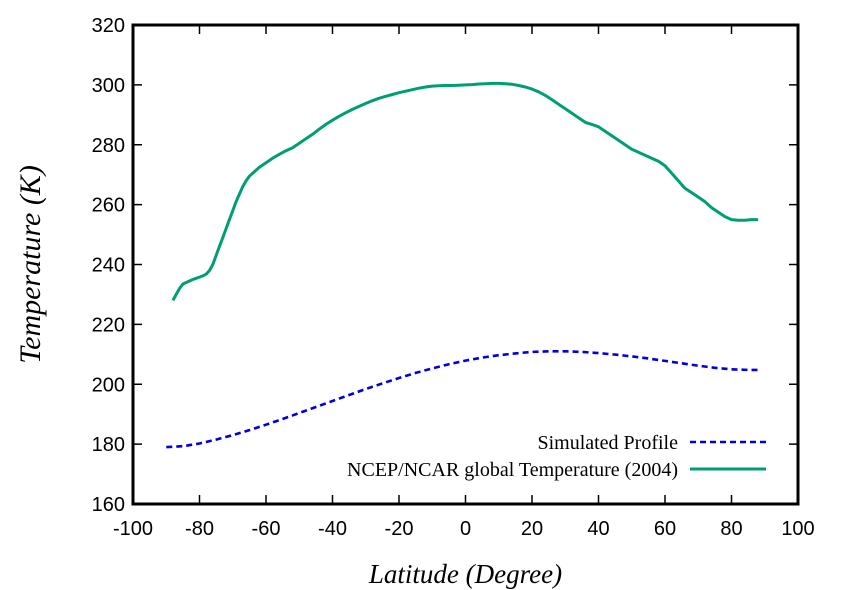 Image resolution: width=846 pixels, height=590 pixels. I want to click on x-tick-label: -20, so click(399, 529).